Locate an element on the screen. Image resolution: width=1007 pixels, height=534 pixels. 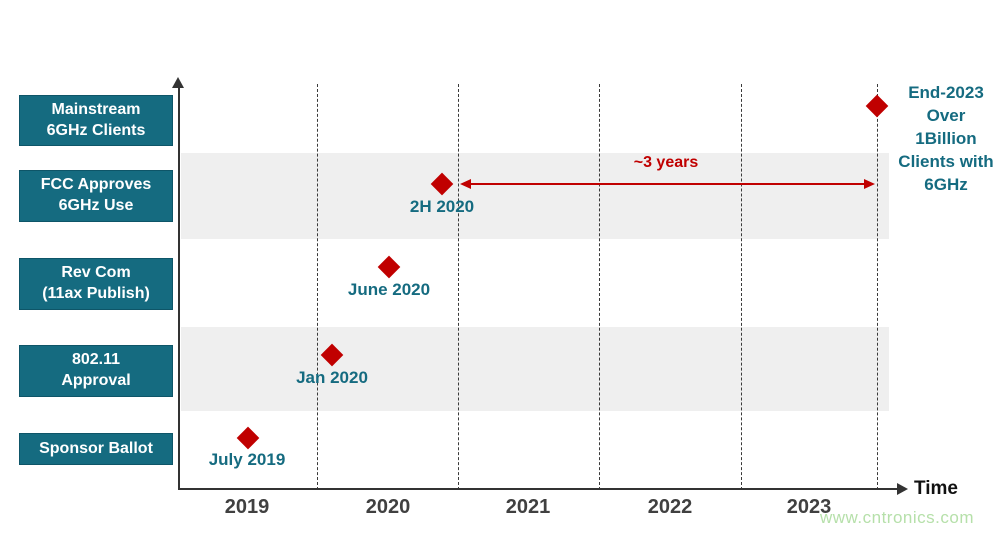
x-tick-2021: 2021 is located at coordinates (528, 507).